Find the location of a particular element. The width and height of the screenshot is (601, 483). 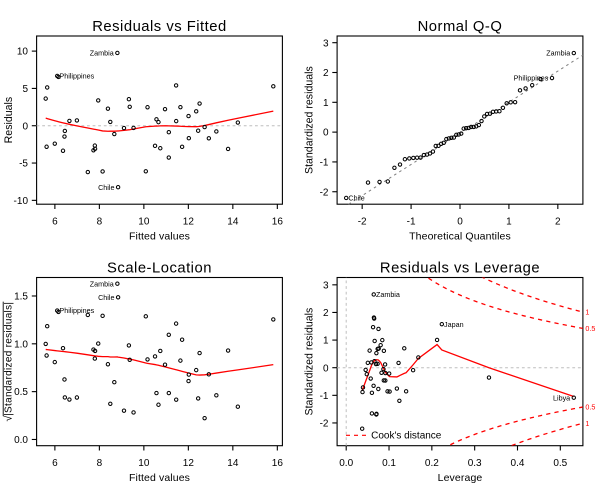

svg-text: Residuals vs Fitted is located at coordinates (159, 27).